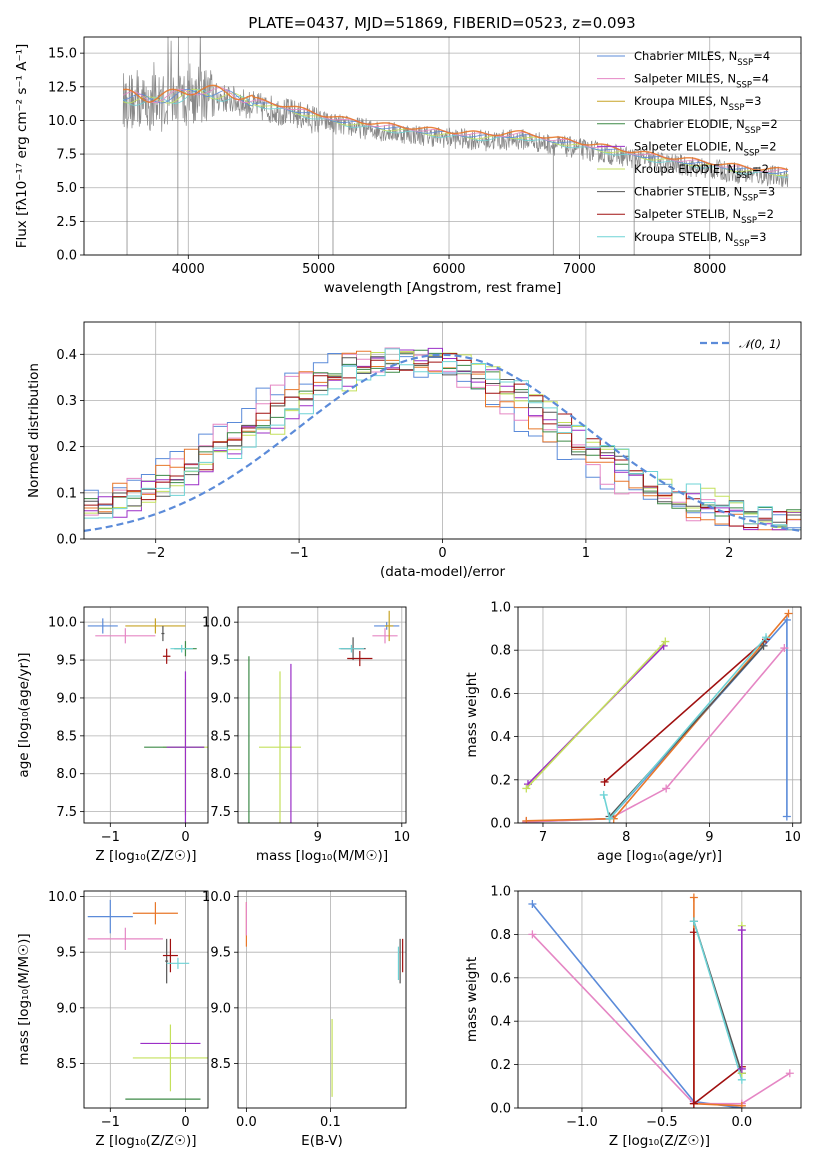 This screenshot has width=819, height=1170. What do you see at coordinates (760, 344) in the screenshot?
I see `legend-entry: 𝒩(0, 1)` at bounding box center [760, 344].